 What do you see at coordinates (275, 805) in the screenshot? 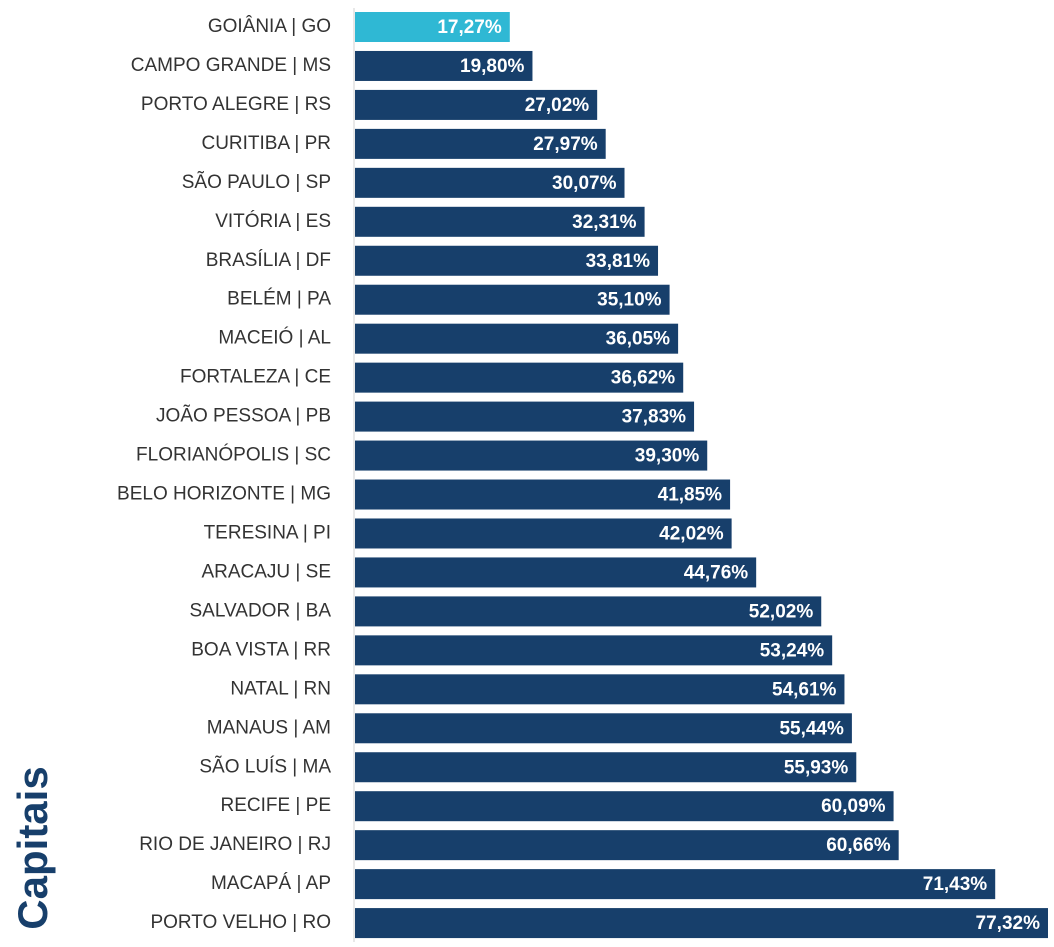
I see `y-tick-label: RECIFE | PE` at bounding box center [275, 805].